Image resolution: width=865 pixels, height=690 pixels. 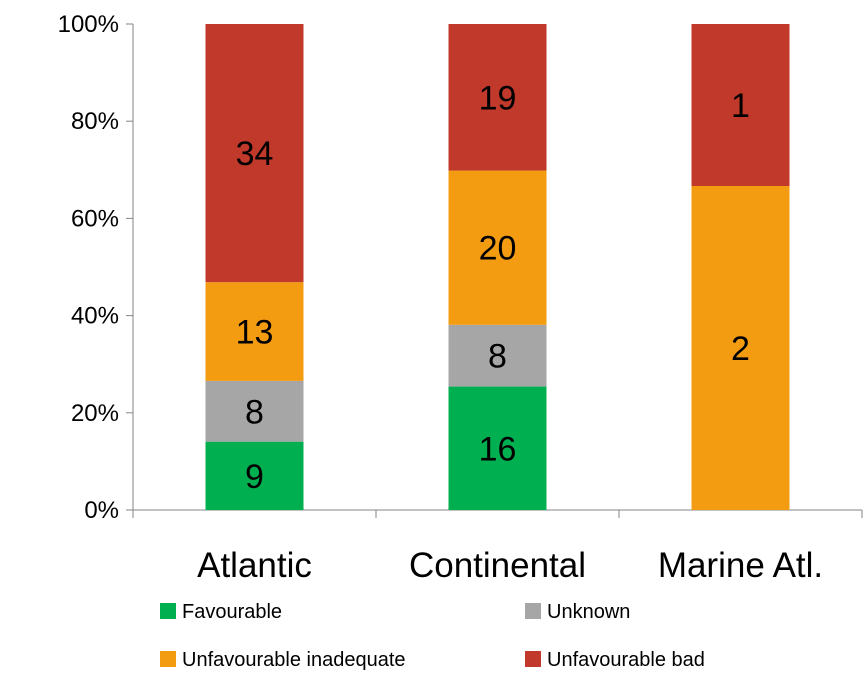 I want to click on data-label: 16, so click(x=498, y=449).